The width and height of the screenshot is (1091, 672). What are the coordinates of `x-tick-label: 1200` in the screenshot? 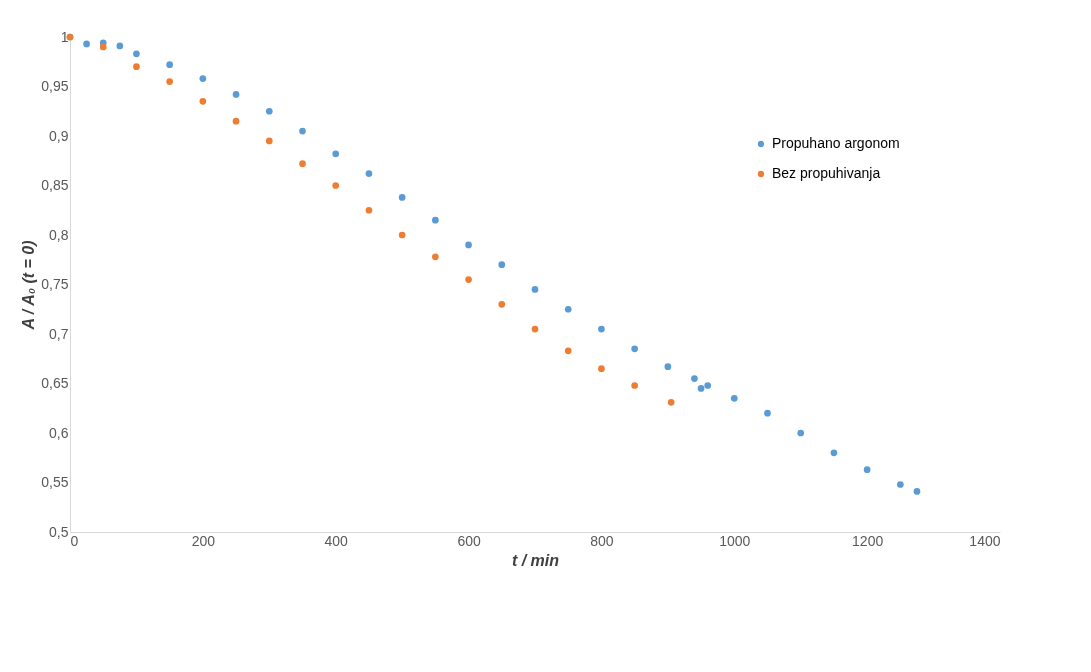 It's located at (868, 540).